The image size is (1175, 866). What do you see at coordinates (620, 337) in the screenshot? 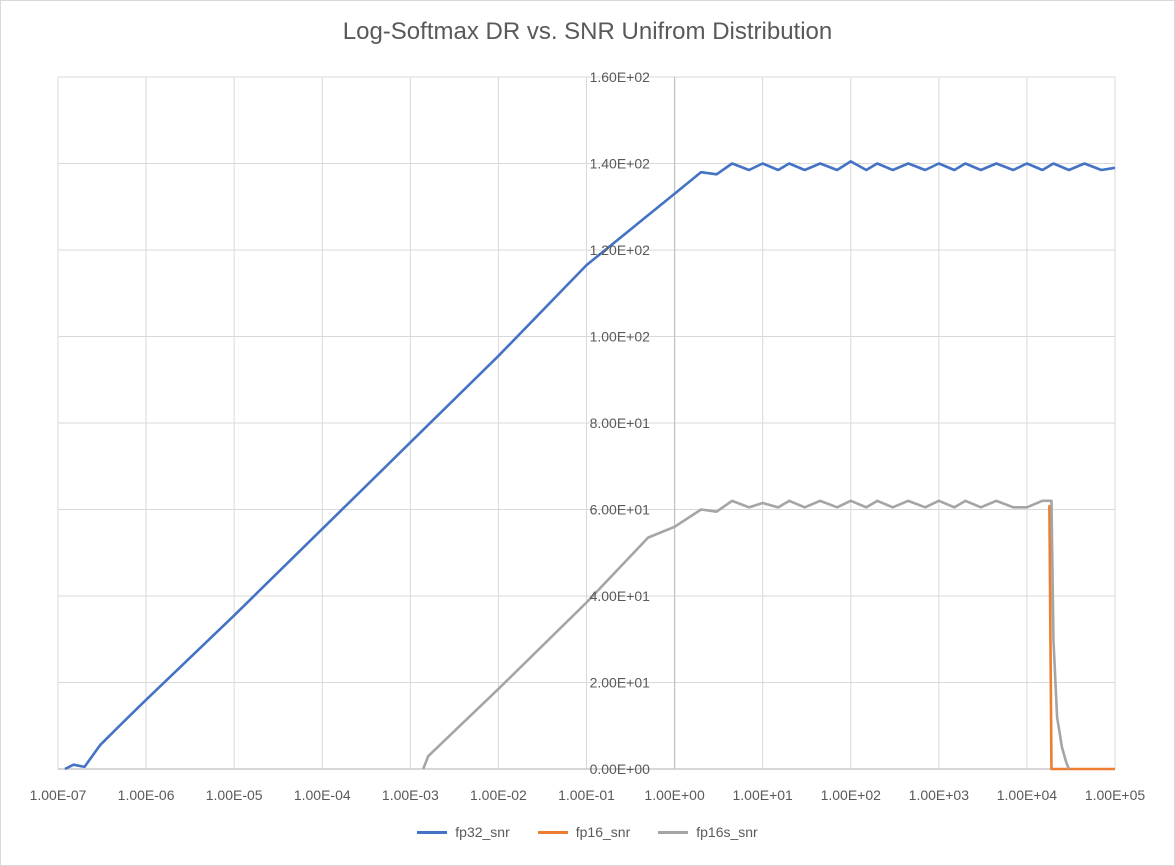
I see `y-tick-label: 1.00E+02` at bounding box center [620, 337].